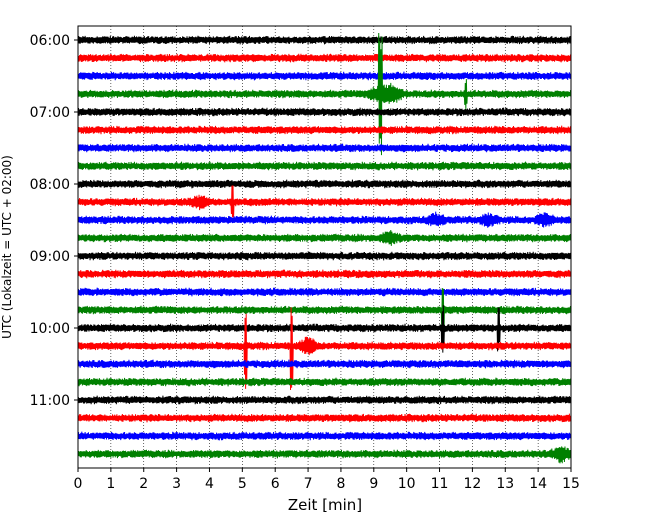 The image size is (650, 520). I want to click on y-tick-label: 08:00, so click(50, 185).